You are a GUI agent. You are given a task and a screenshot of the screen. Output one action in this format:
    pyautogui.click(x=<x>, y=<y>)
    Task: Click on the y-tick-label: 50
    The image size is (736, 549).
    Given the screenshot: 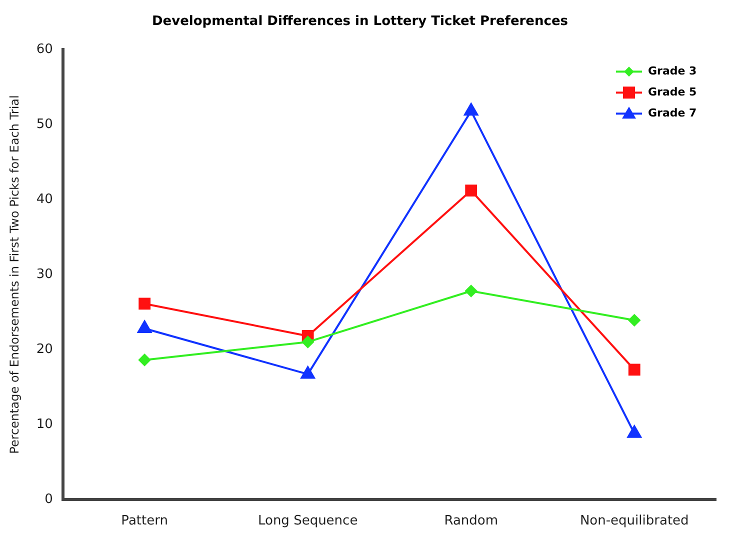 What is the action you would take?
    pyautogui.click(x=44, y=124)
    